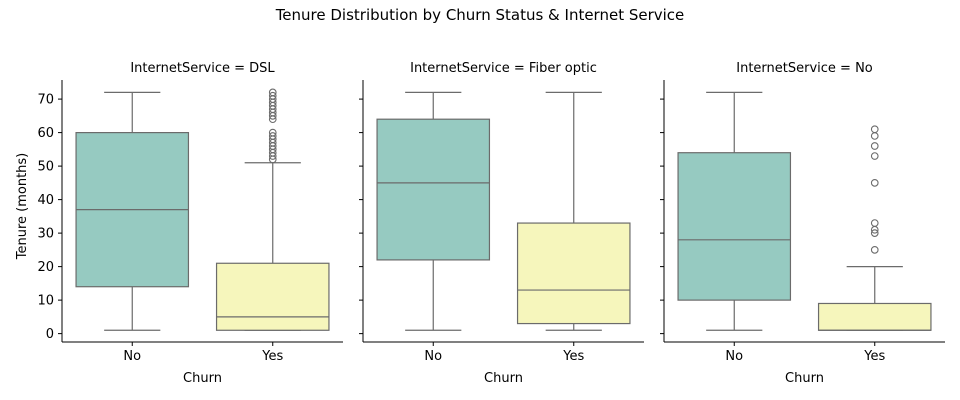 This screenshot has width=960, height=400. What do you see at coordinates (503, 68) in the screenshot?
I see `facet-title: InternetService = Fiber optic` at bounding box center [503, 68].